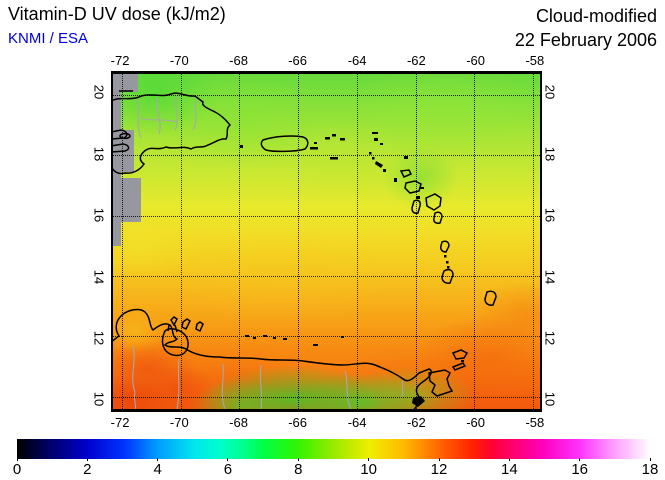 The height and width of the screenshot is (480, 665). I want to click on saba, so click(370, 153).